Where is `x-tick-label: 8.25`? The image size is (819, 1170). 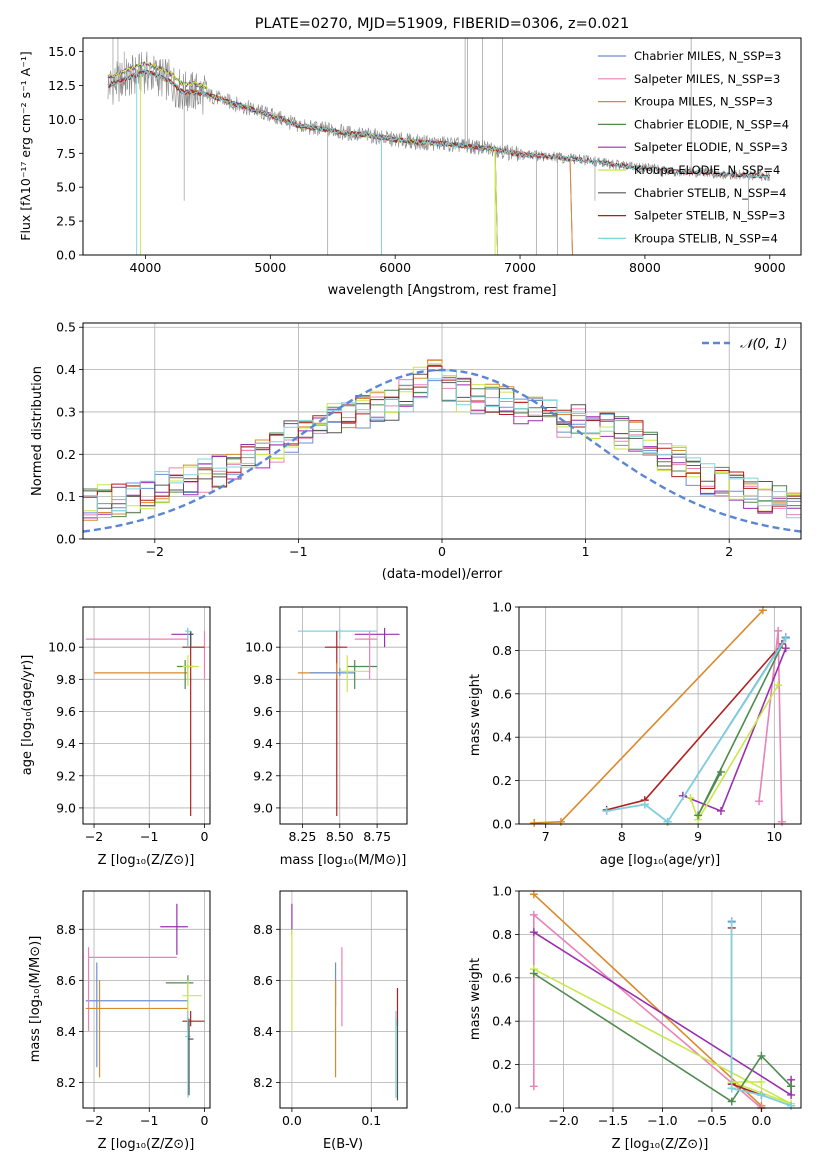 x-tick-label: 8.25 is located at coordinates (302, 836).